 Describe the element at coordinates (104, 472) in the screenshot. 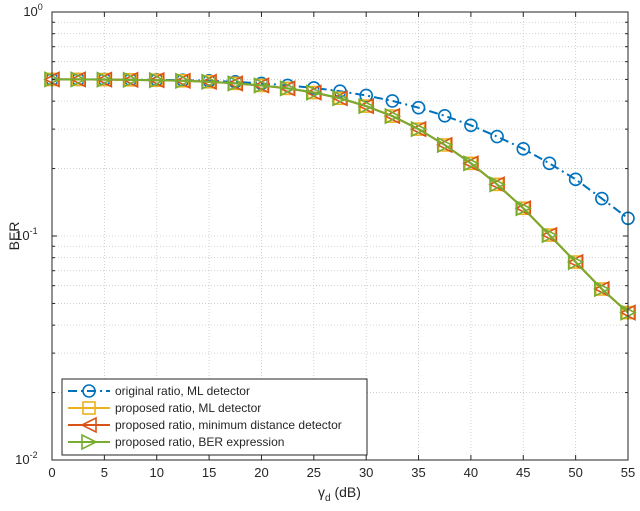

I see `x-tick-label: 5` at that location.